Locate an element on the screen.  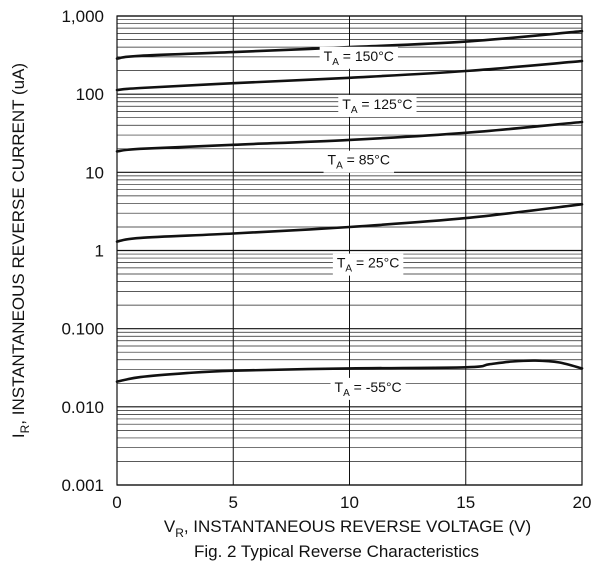
y-tick-label: 1,000 is located at coordinates (82, 16).